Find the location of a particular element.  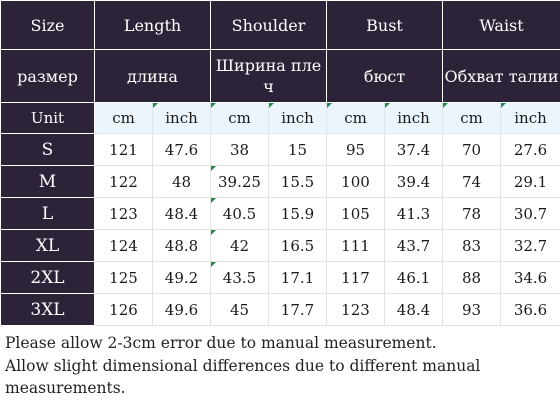

length-inch-cell: 49.6 is located at coordinates (181, 309).